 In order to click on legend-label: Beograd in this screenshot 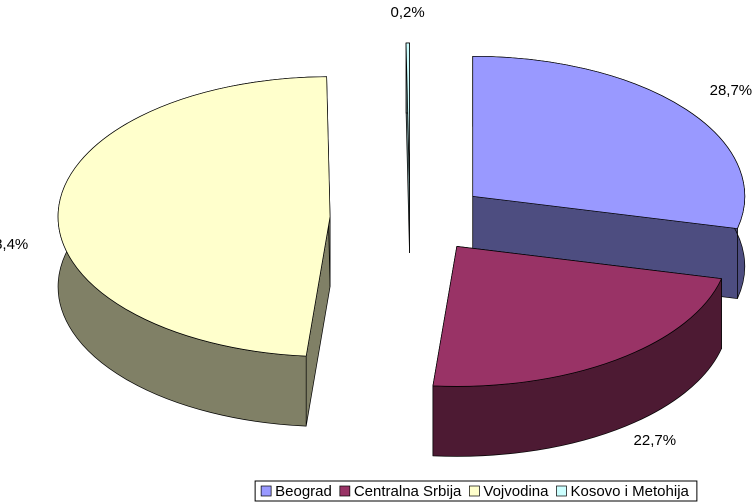, I will do `click(303, 491)`.